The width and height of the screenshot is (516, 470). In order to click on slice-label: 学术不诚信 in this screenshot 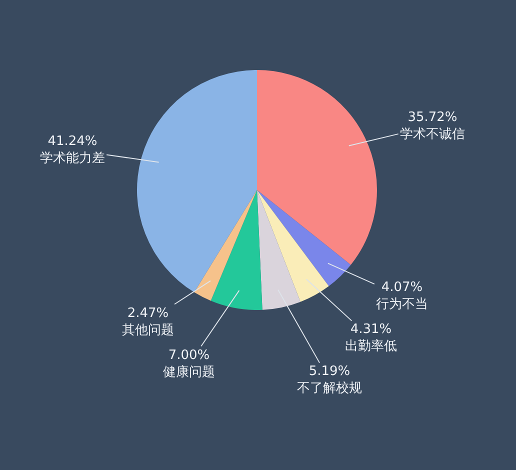, I will do `click(432, 134)`.